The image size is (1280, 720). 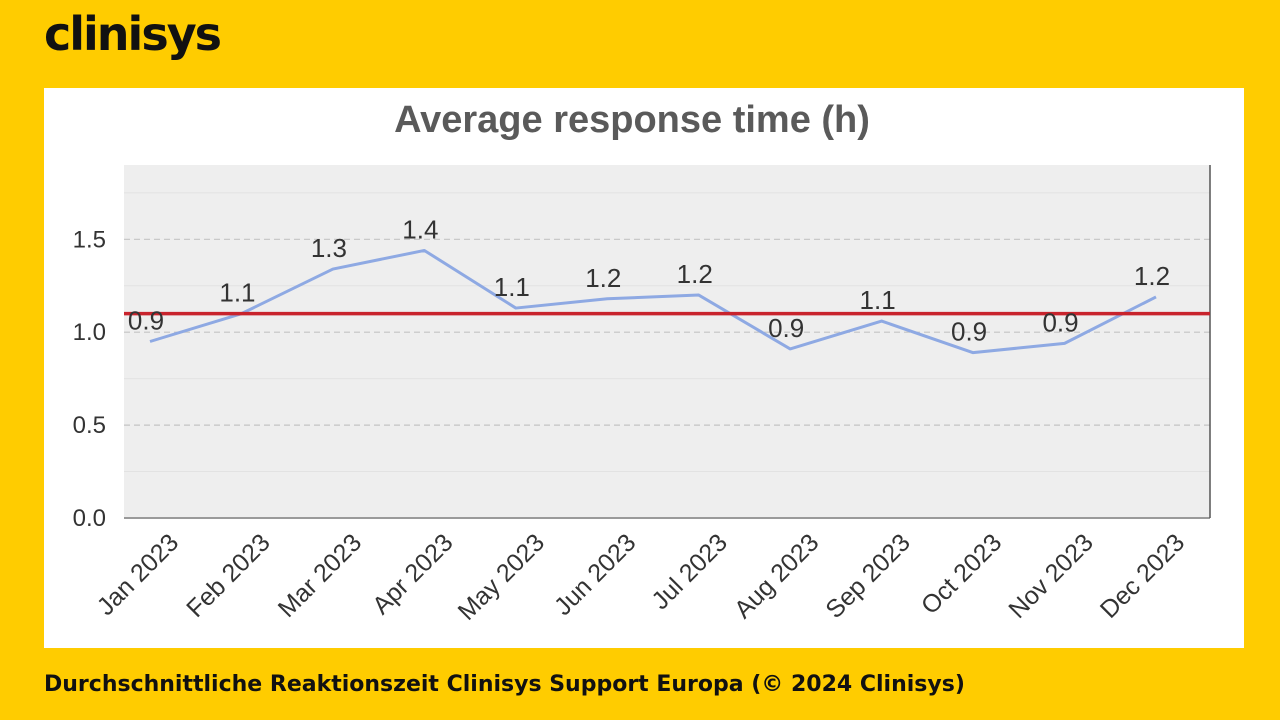 What do you see at coordinates (89, 332) in the screenshot?
I see `y-tick-label: 1.0` at bounding box center [89, 332].